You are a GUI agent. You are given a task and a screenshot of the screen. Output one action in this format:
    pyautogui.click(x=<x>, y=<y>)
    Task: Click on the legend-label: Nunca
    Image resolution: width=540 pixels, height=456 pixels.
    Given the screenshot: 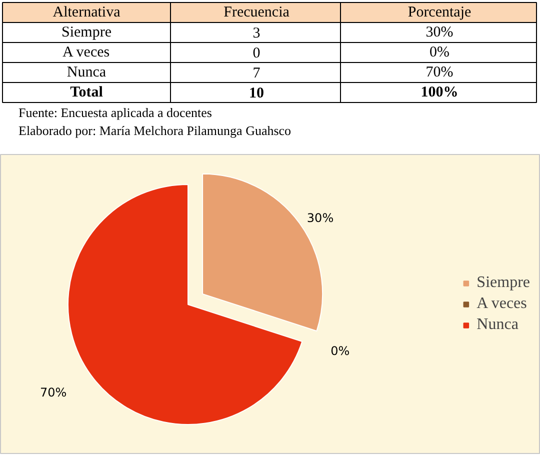 What is the action you would take?
    pyautogui.click(x=497, y=325)
    